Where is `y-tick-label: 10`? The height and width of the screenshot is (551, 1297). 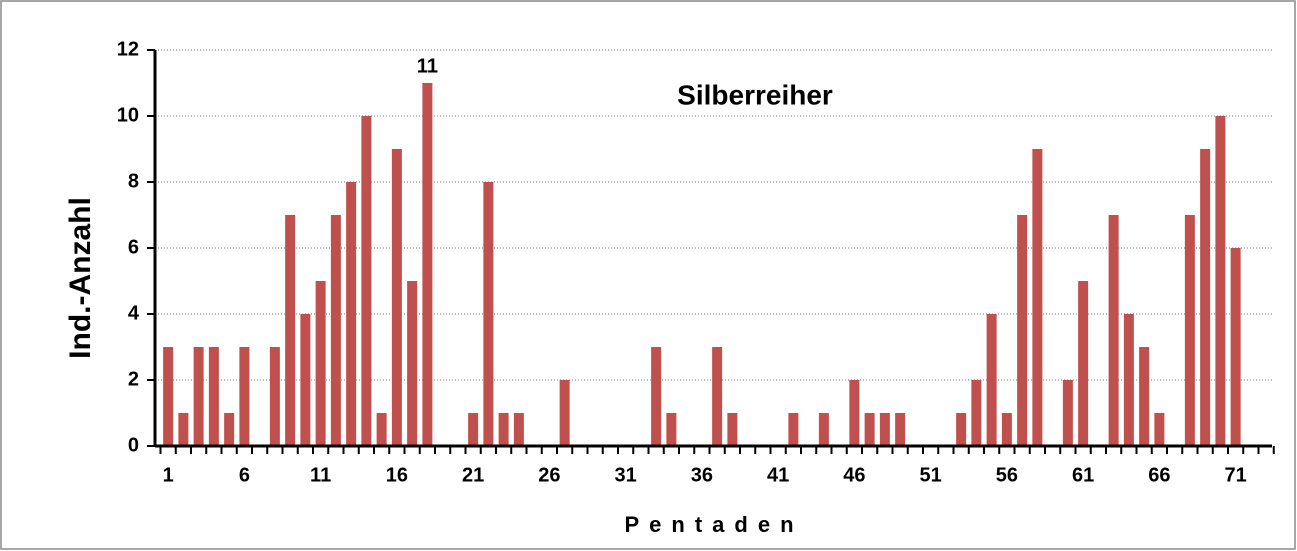
y-tick-label: 10 is located at coordinates (128, 115).